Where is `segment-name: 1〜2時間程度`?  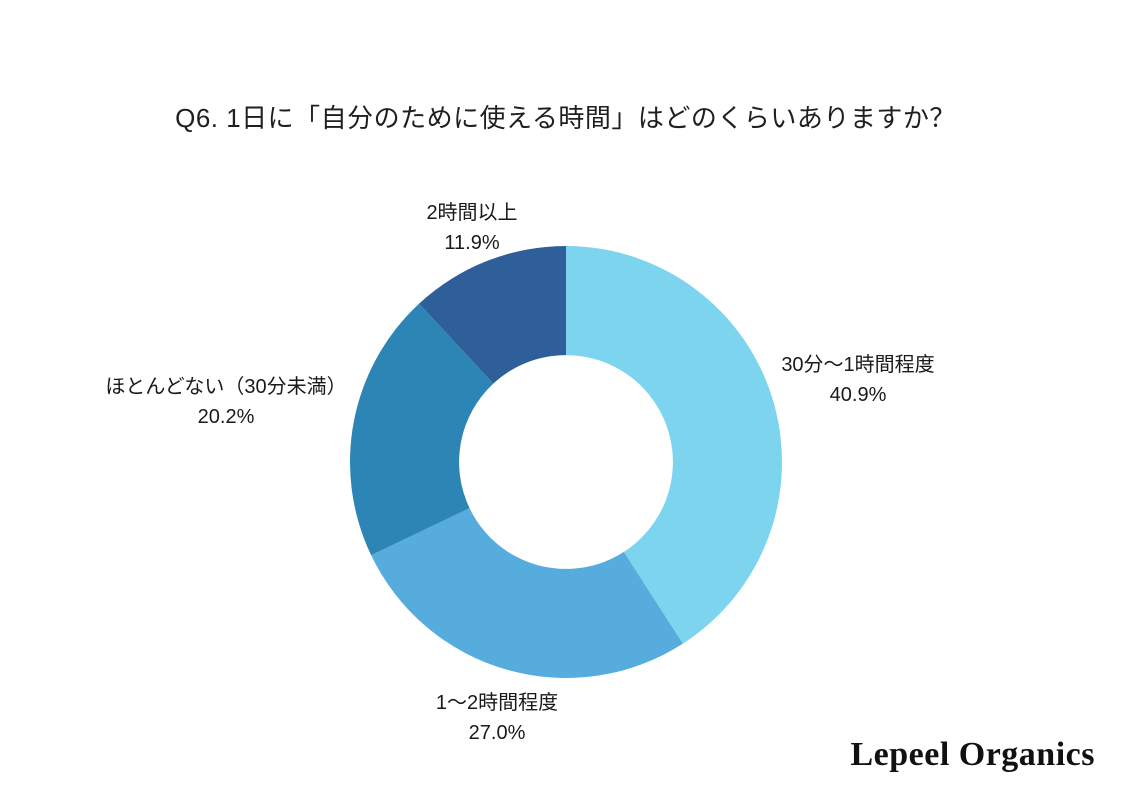
segment-name: 1〜2時間程度 is located at coordinates (497, 703).